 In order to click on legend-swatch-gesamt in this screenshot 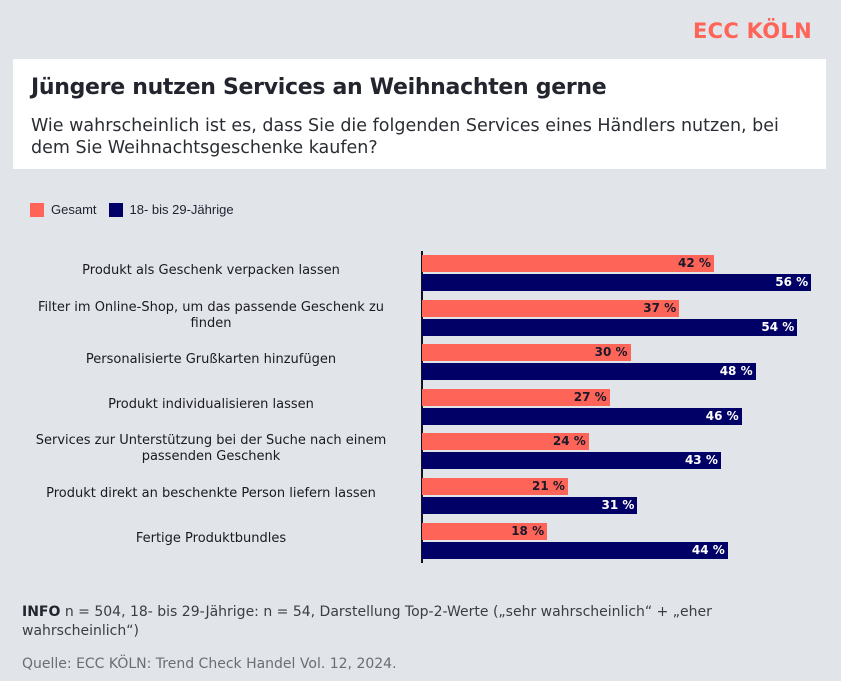, I will do `click(37, 209)`.